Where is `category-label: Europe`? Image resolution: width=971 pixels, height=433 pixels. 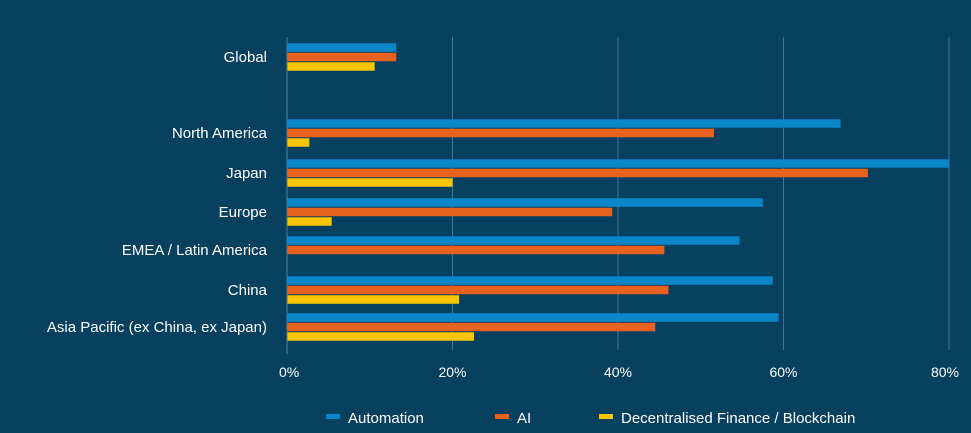 category-label: Europe is located at coordinates (243, 212).